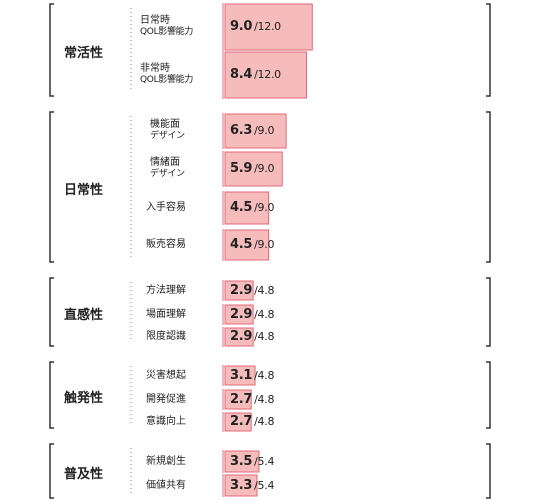 This screenshot has width=540, height=500. I want to click on row-label-main: 災害想起, so click(166, 375).